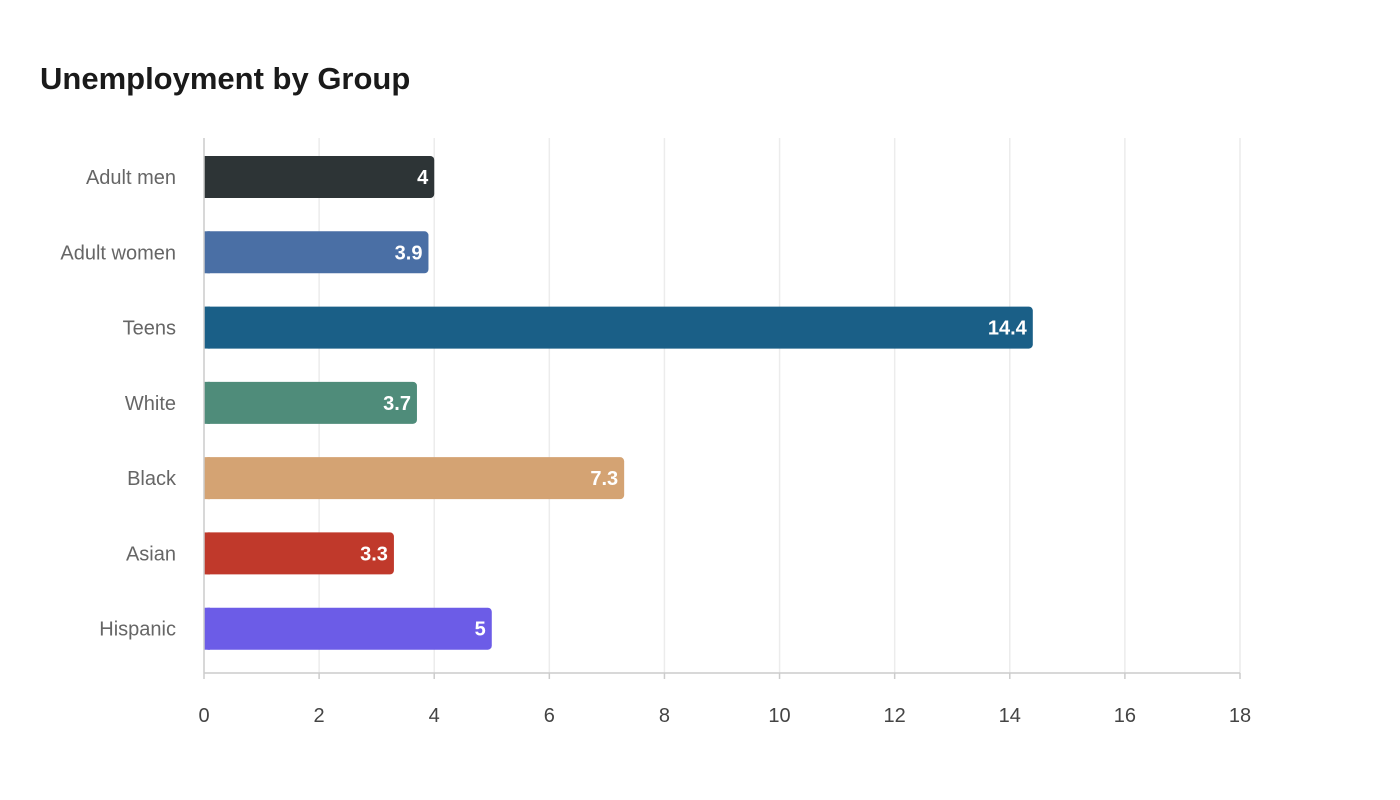 Image resolution: width=1400 pixels, height=800 pixels. Describe the element at coordinates (299, 553) in the screenshot. I see `bar-asian` at that location.